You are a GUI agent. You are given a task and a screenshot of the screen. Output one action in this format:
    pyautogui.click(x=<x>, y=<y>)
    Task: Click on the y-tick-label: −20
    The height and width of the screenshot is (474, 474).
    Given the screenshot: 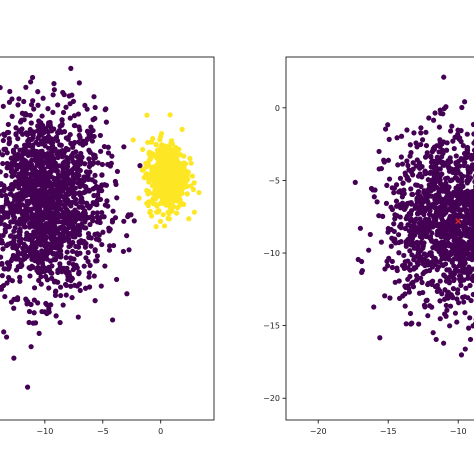 What is the action you would take?
    pyautogui.click(x=271, y=398)
    